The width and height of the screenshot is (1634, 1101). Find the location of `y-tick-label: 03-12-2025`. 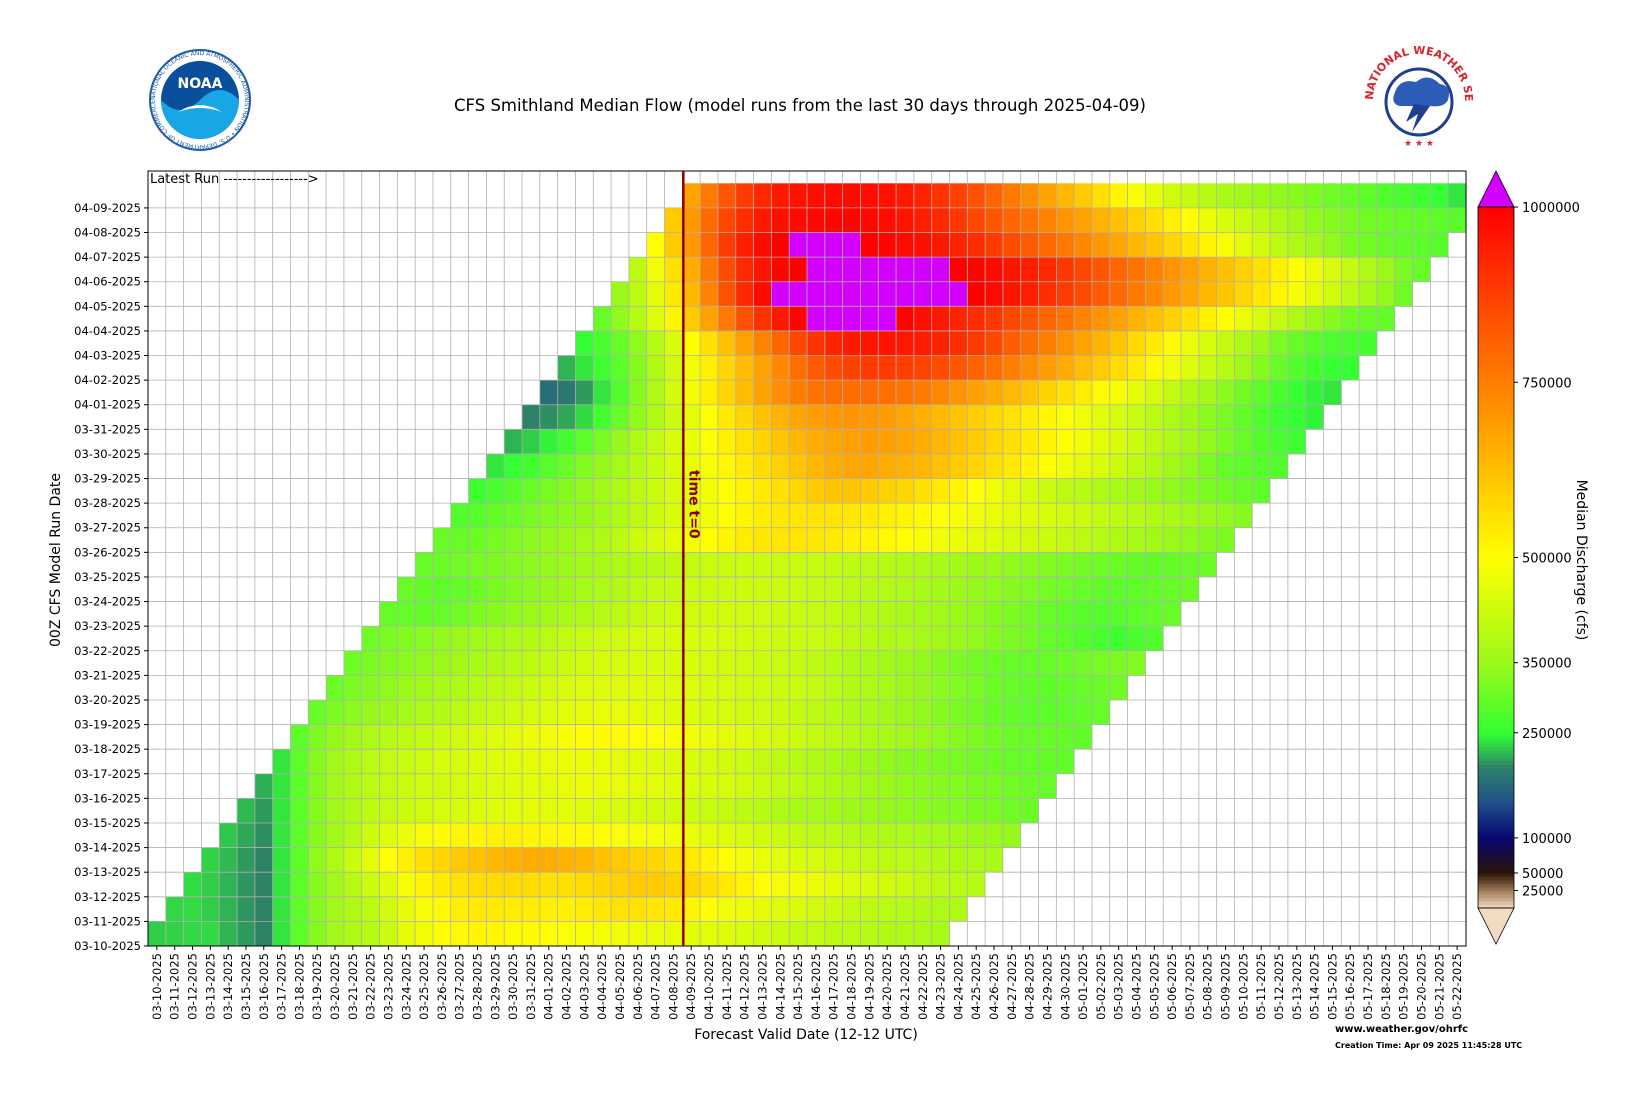

y-tick-label: 03-12-2025 is located at coordinates (107, 897).